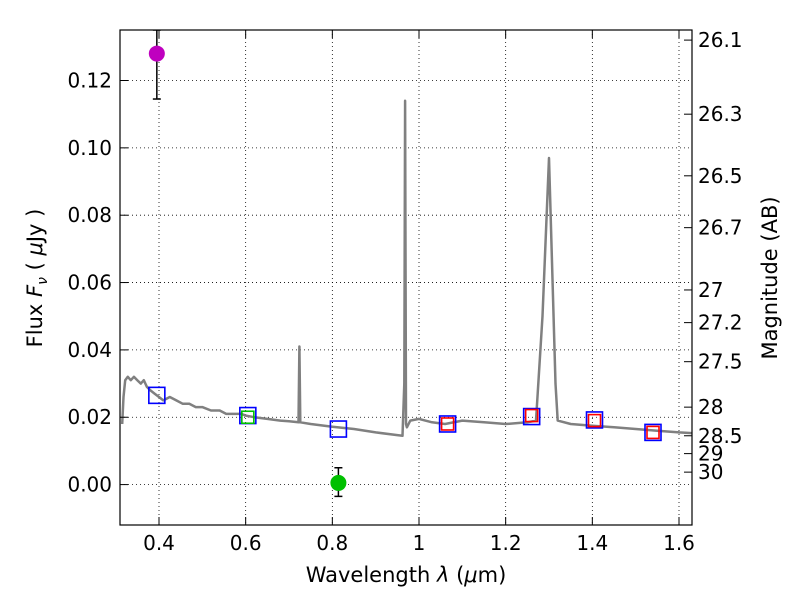 The width and height of the screenshot is (800, 600). I want to click on x-tick-label: 1.2, so click(506, 543).